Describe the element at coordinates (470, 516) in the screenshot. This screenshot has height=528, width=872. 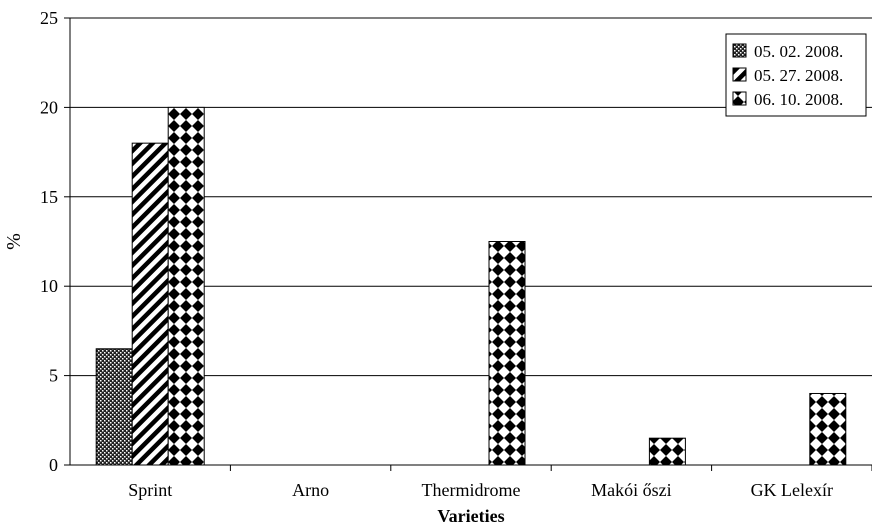
I see `x-axis-label: Varieties` at that location.